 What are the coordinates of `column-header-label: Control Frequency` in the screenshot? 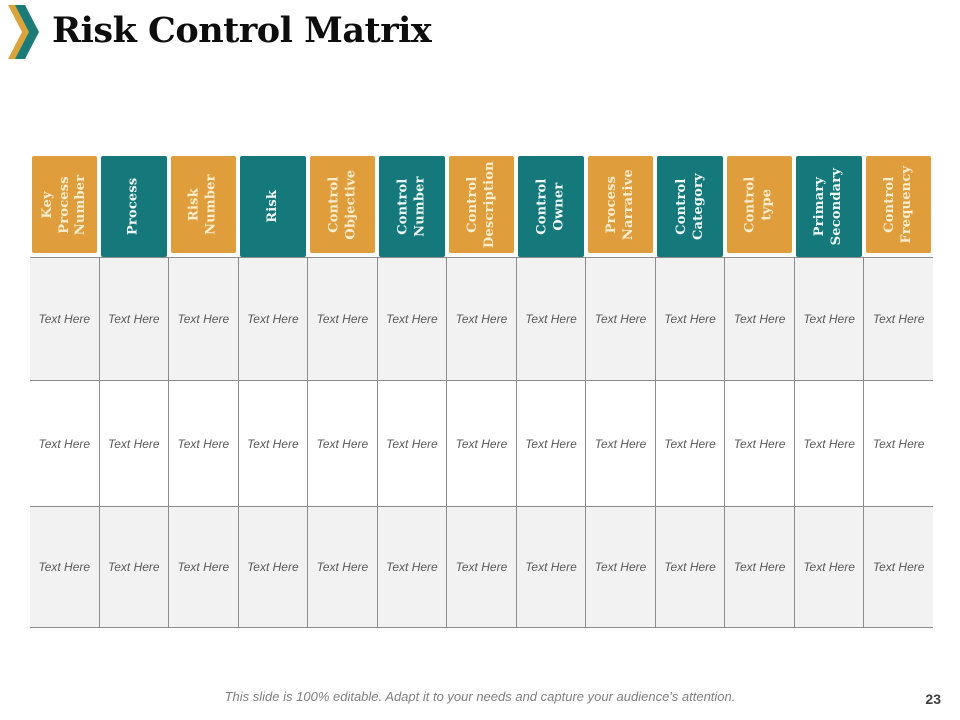 It's located at (897, 204).